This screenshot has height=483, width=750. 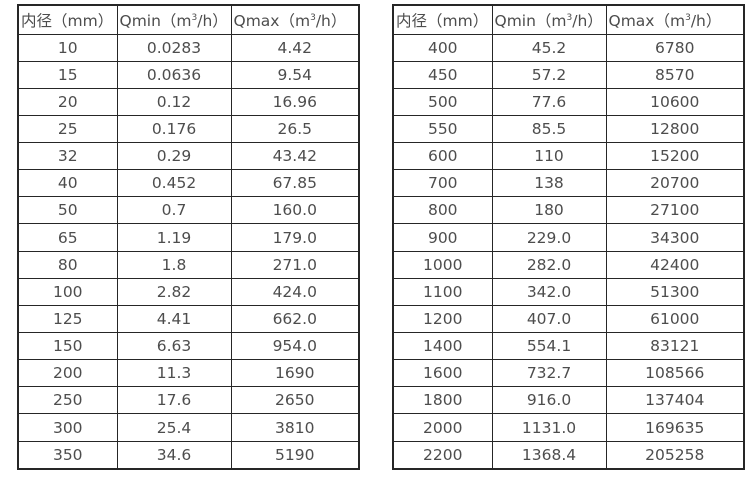 I want to click on header-diameter: 内径（mm）, so click(x=67, y=19).